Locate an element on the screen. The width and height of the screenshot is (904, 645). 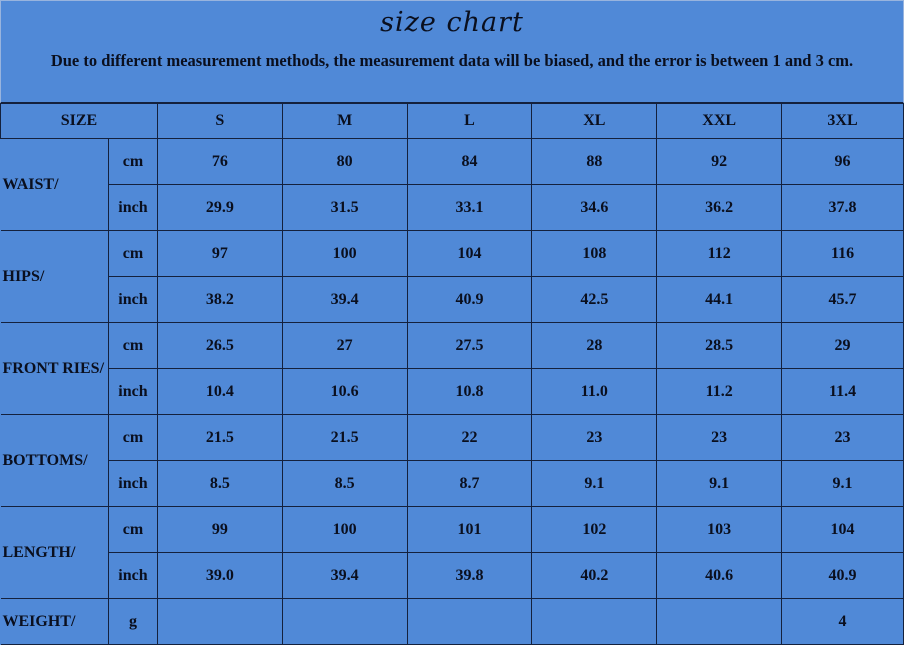
measurement-label: FRONT RIES/ is located at coordinates (54, 368).